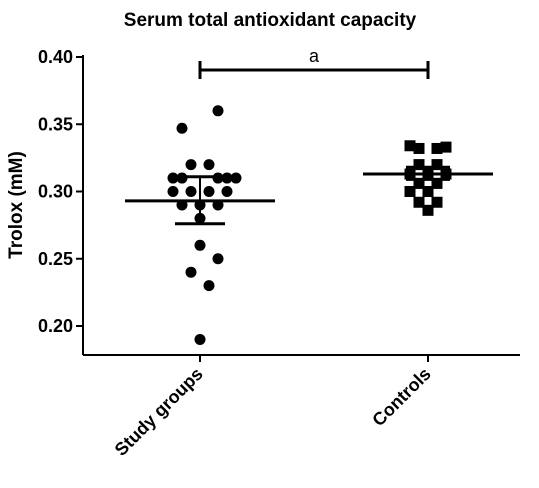 The height and width of the screenshot is (488, 539). I want to click on category-label: Controls, so click(401, 397).